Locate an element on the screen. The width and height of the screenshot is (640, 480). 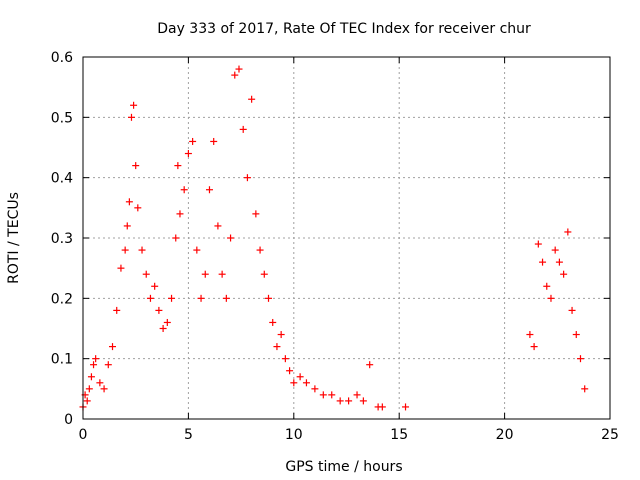
x-tick-label: 20 is located at coordinates (505, 435).